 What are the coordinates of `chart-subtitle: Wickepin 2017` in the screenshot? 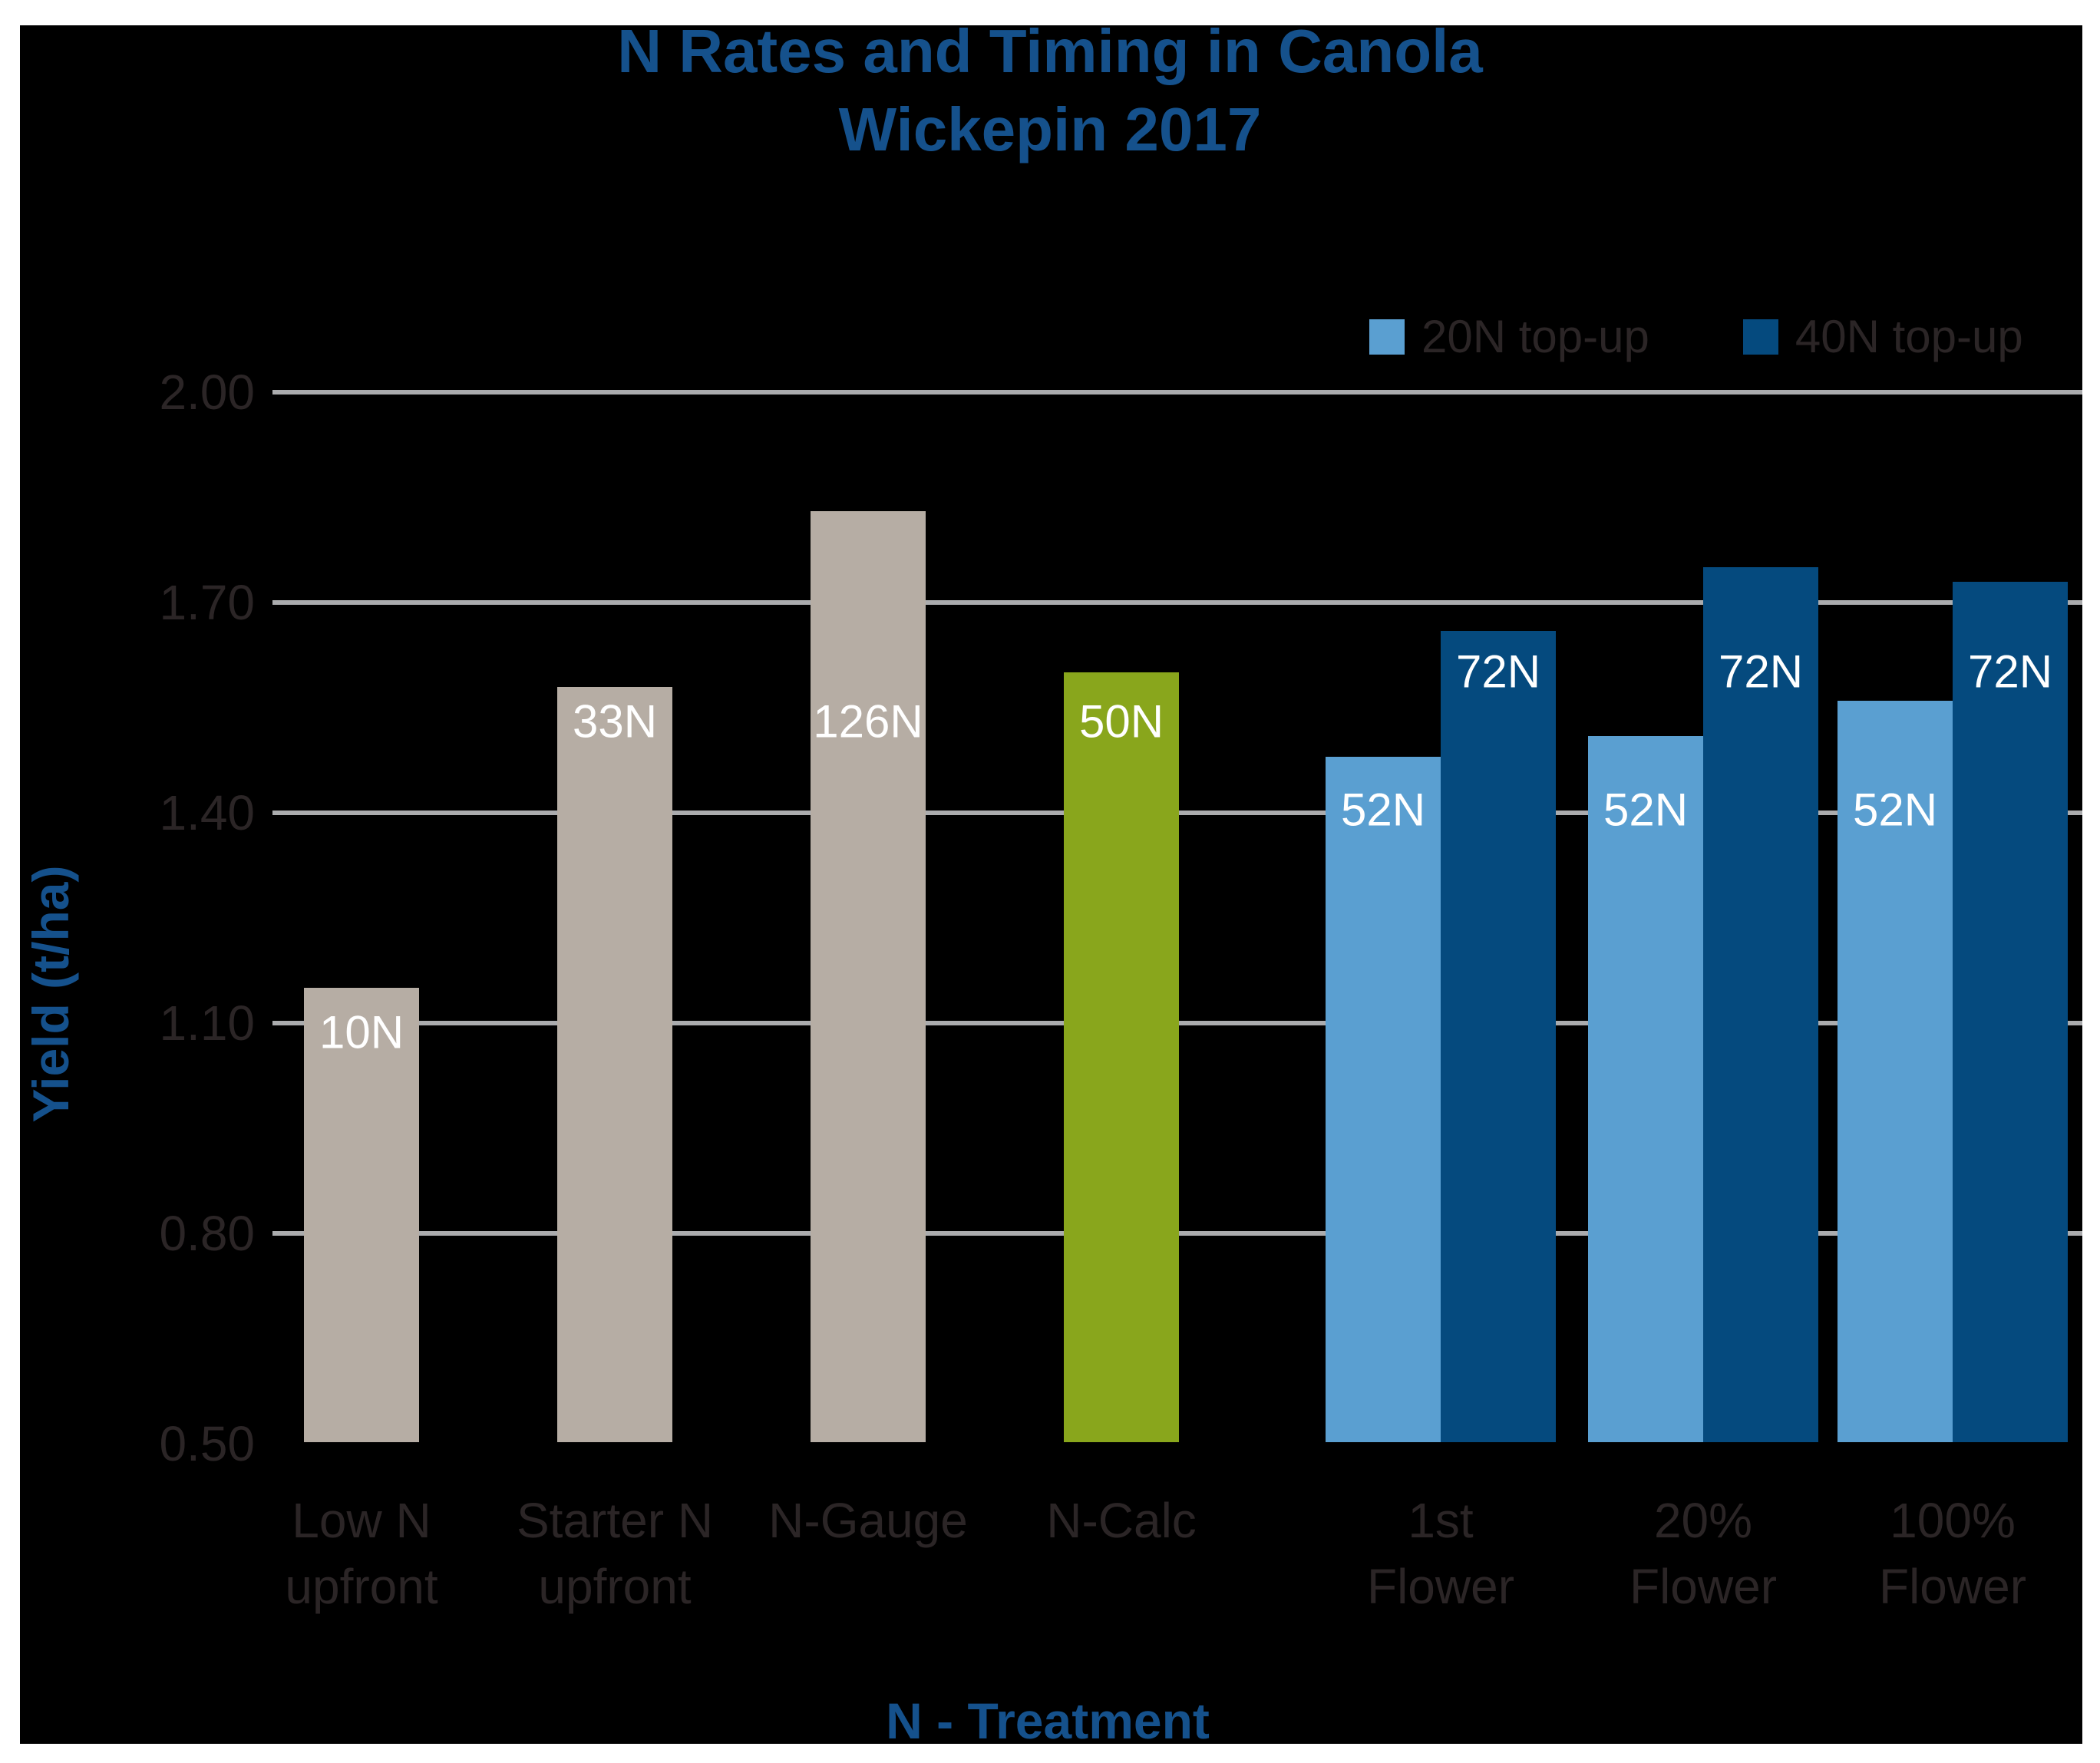 It's located at (1050, 129).